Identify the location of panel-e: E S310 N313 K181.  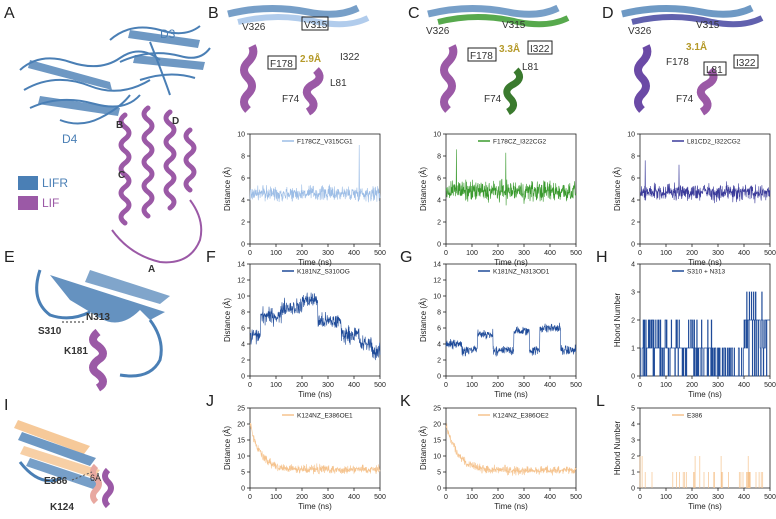
(87, 320).